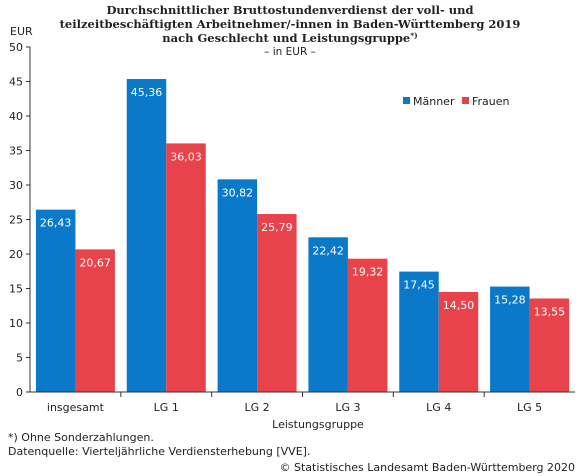  What do you see at coordinates (277, 227) in the screenshot?
I see `data-label: 25,79` at bounding box center [277, 227].